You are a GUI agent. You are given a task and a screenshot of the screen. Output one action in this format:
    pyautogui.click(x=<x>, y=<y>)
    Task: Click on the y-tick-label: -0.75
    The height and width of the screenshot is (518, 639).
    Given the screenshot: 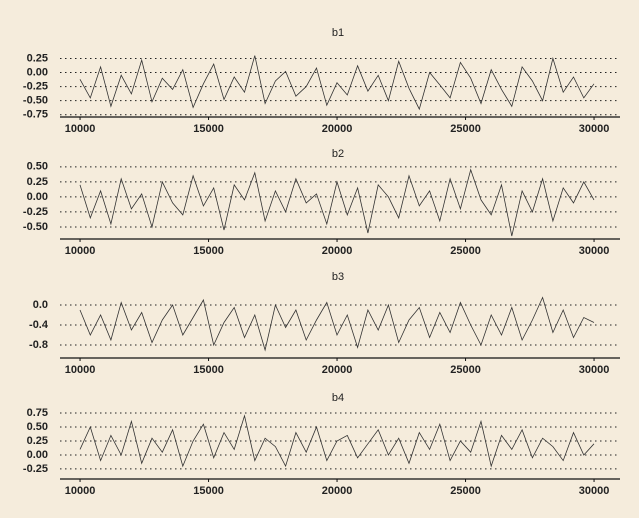 What is the action you would take?
    pyautogui.click(x=35, y=115)
    